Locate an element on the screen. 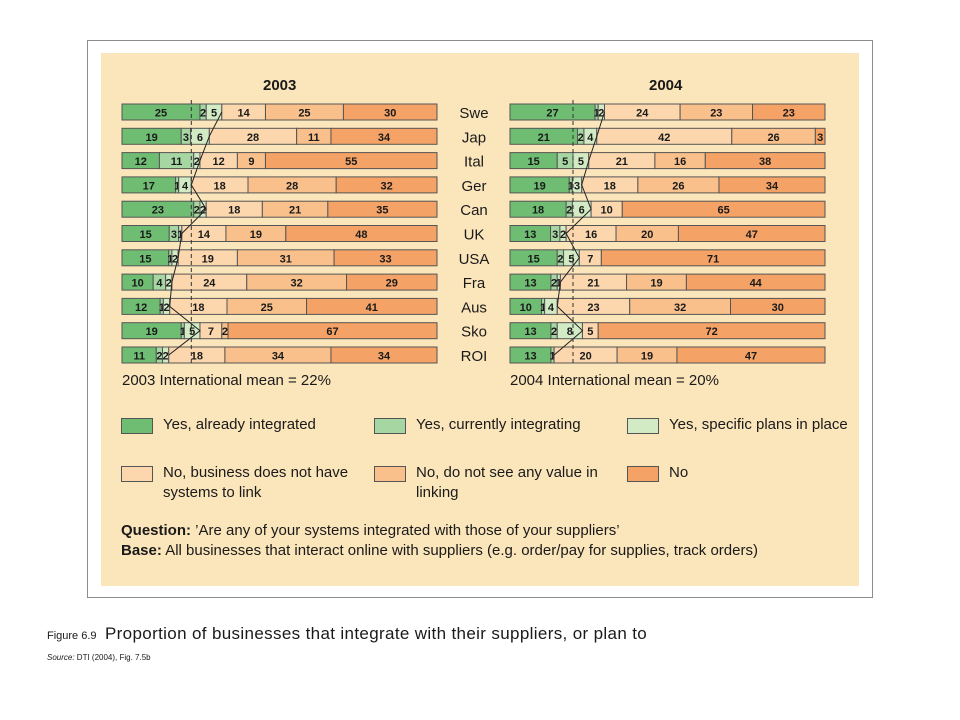 This screenshot has height=720, width=960. data-label-2003: 21 is located at coordinates (295, 211).